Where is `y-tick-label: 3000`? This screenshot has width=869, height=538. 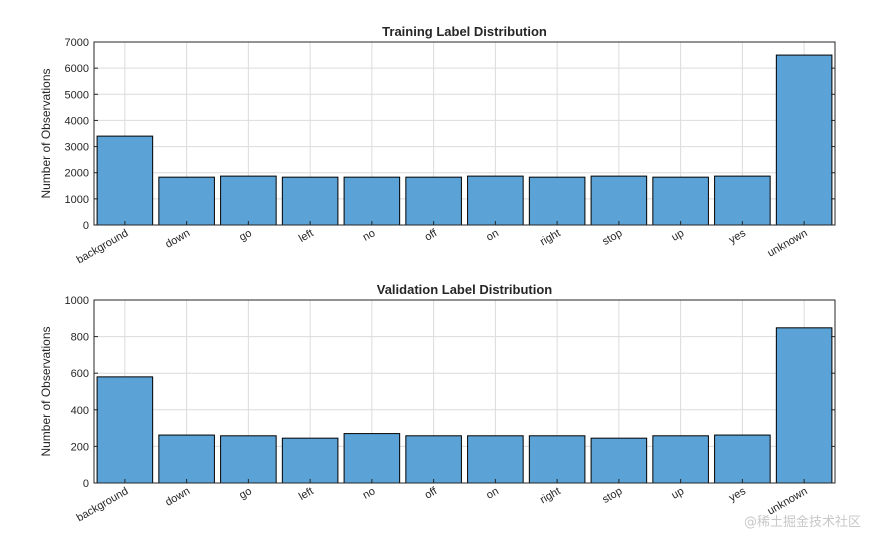
y-tick-label: 3000 is located at coordinates (77, 148).